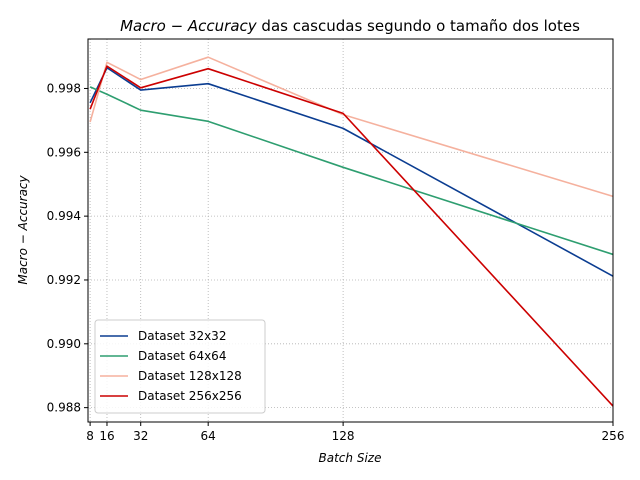 This screenshot has width=640, height=480. I want to click on y-tick-label: 0.998, so click(64, 88).